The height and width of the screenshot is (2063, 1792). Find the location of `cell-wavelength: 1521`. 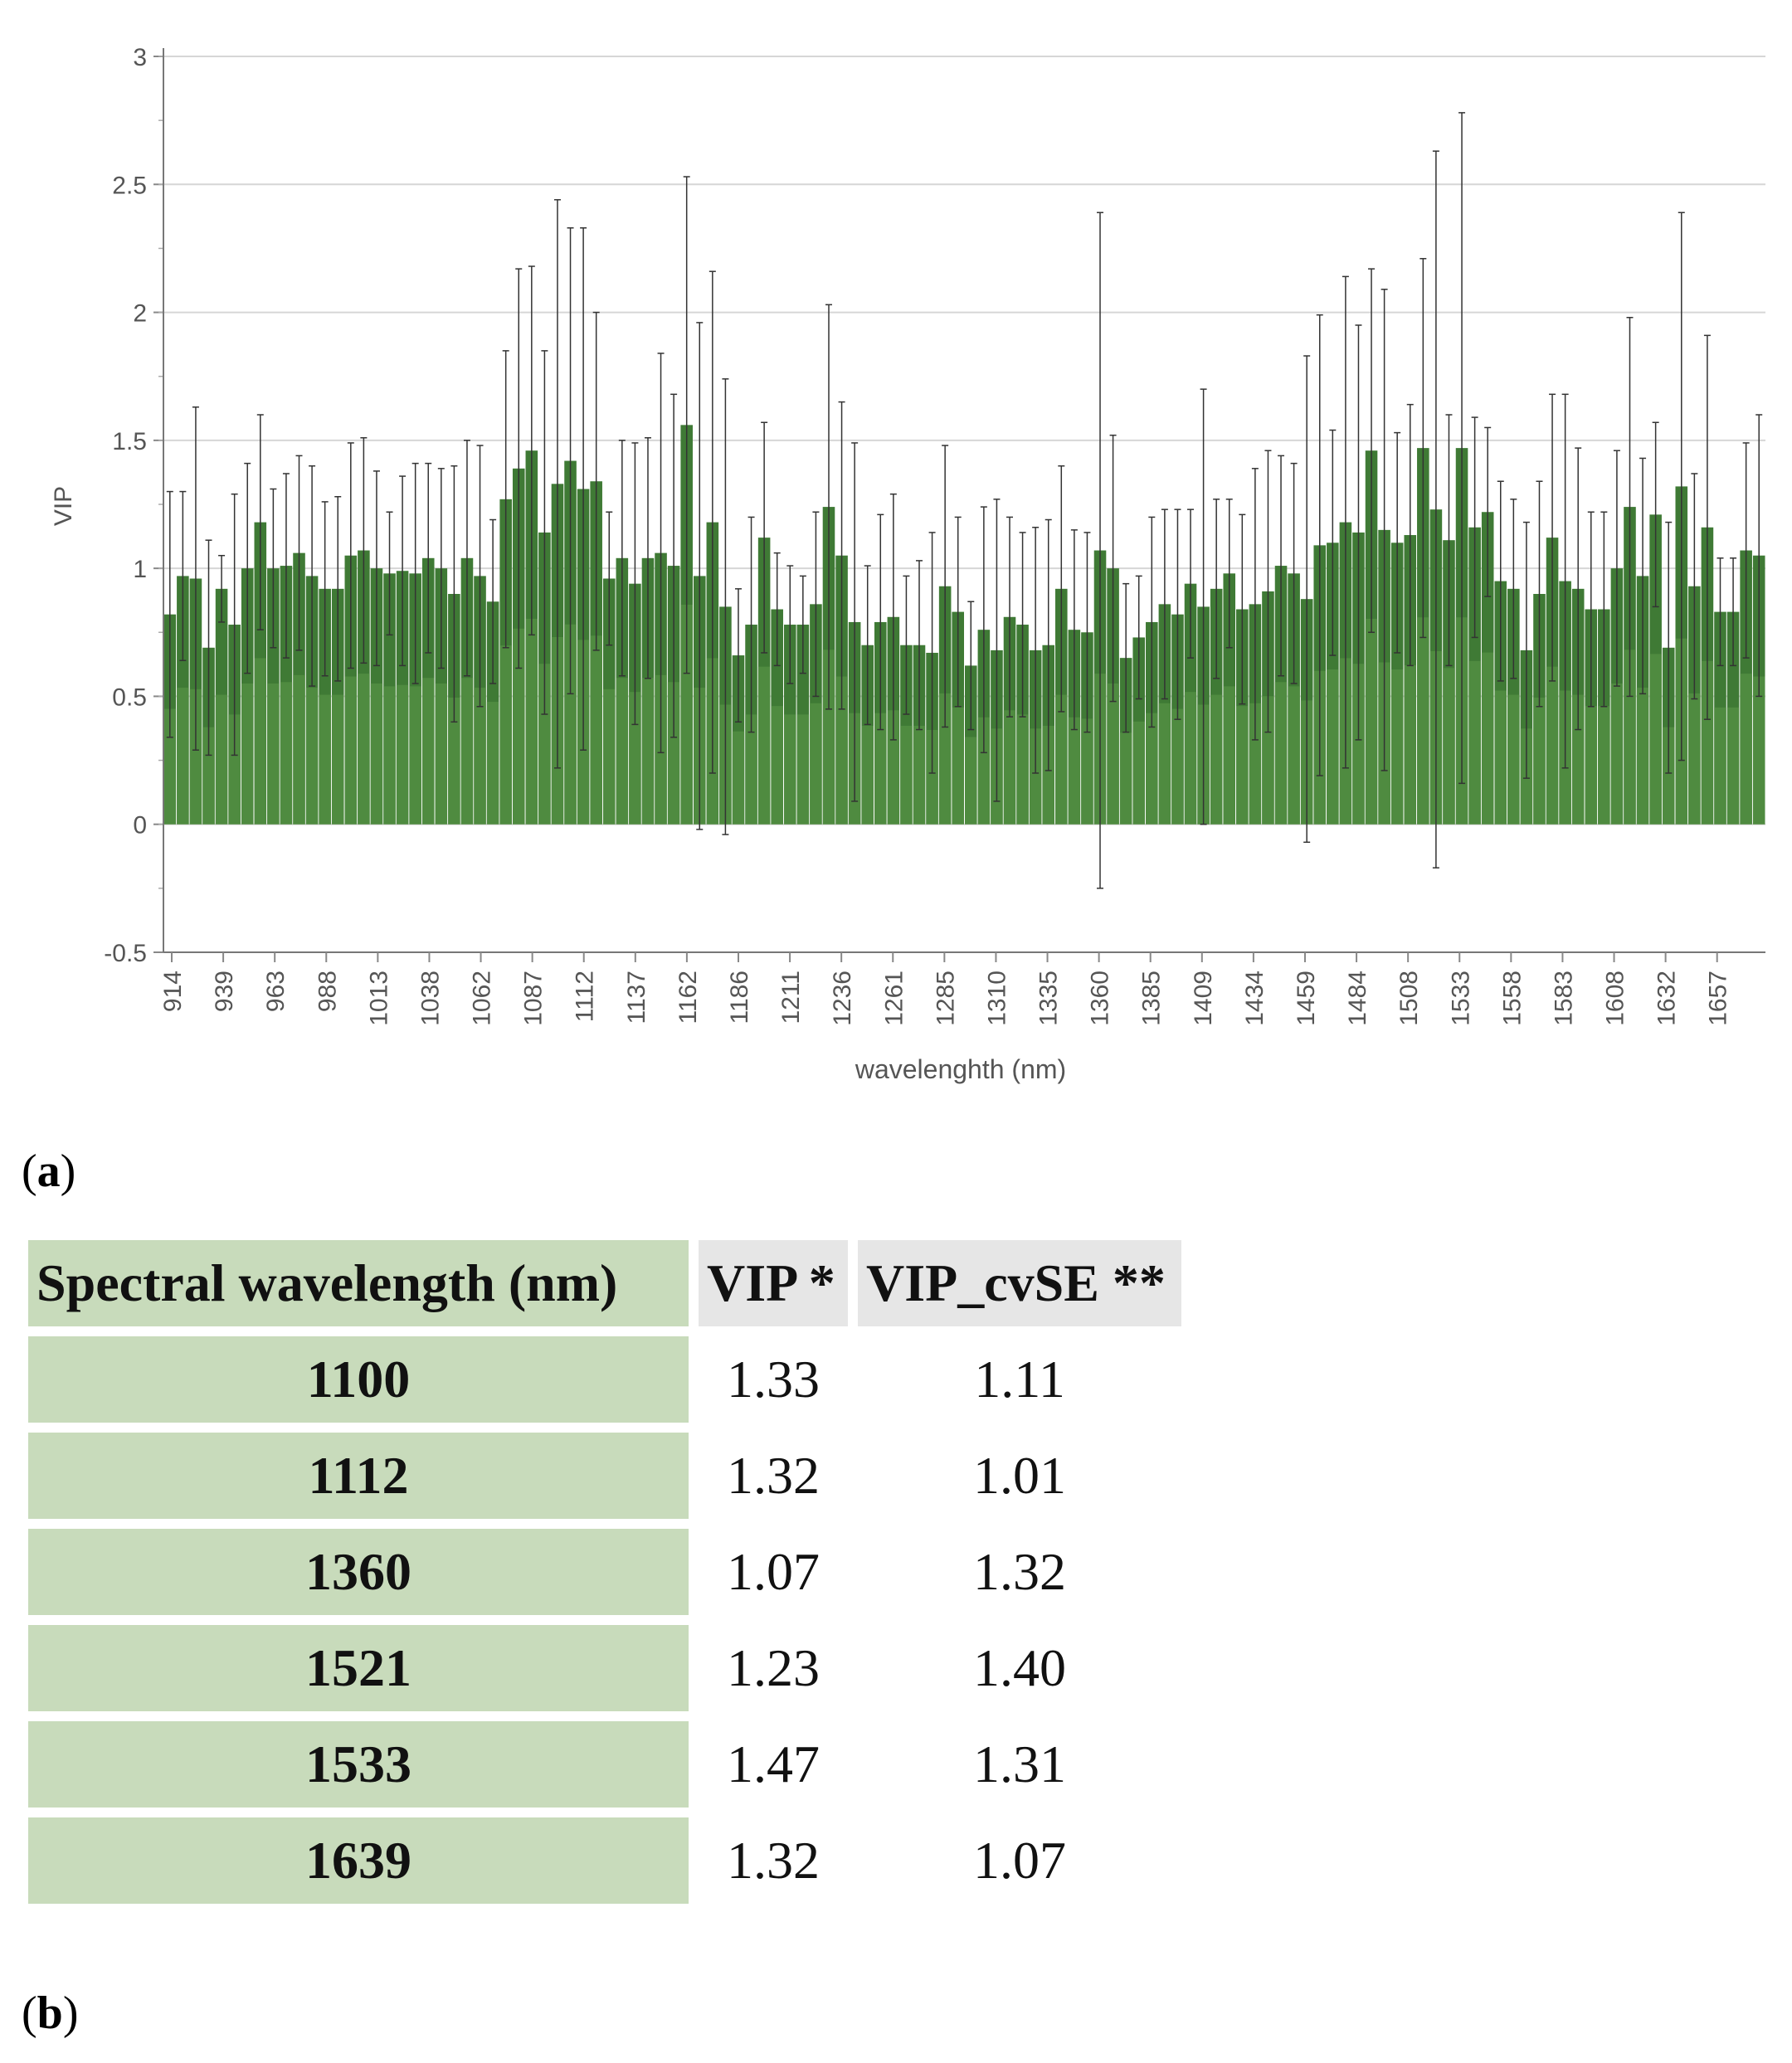

cell-wavelength: 1521 is located at coordinates (358, 1668).